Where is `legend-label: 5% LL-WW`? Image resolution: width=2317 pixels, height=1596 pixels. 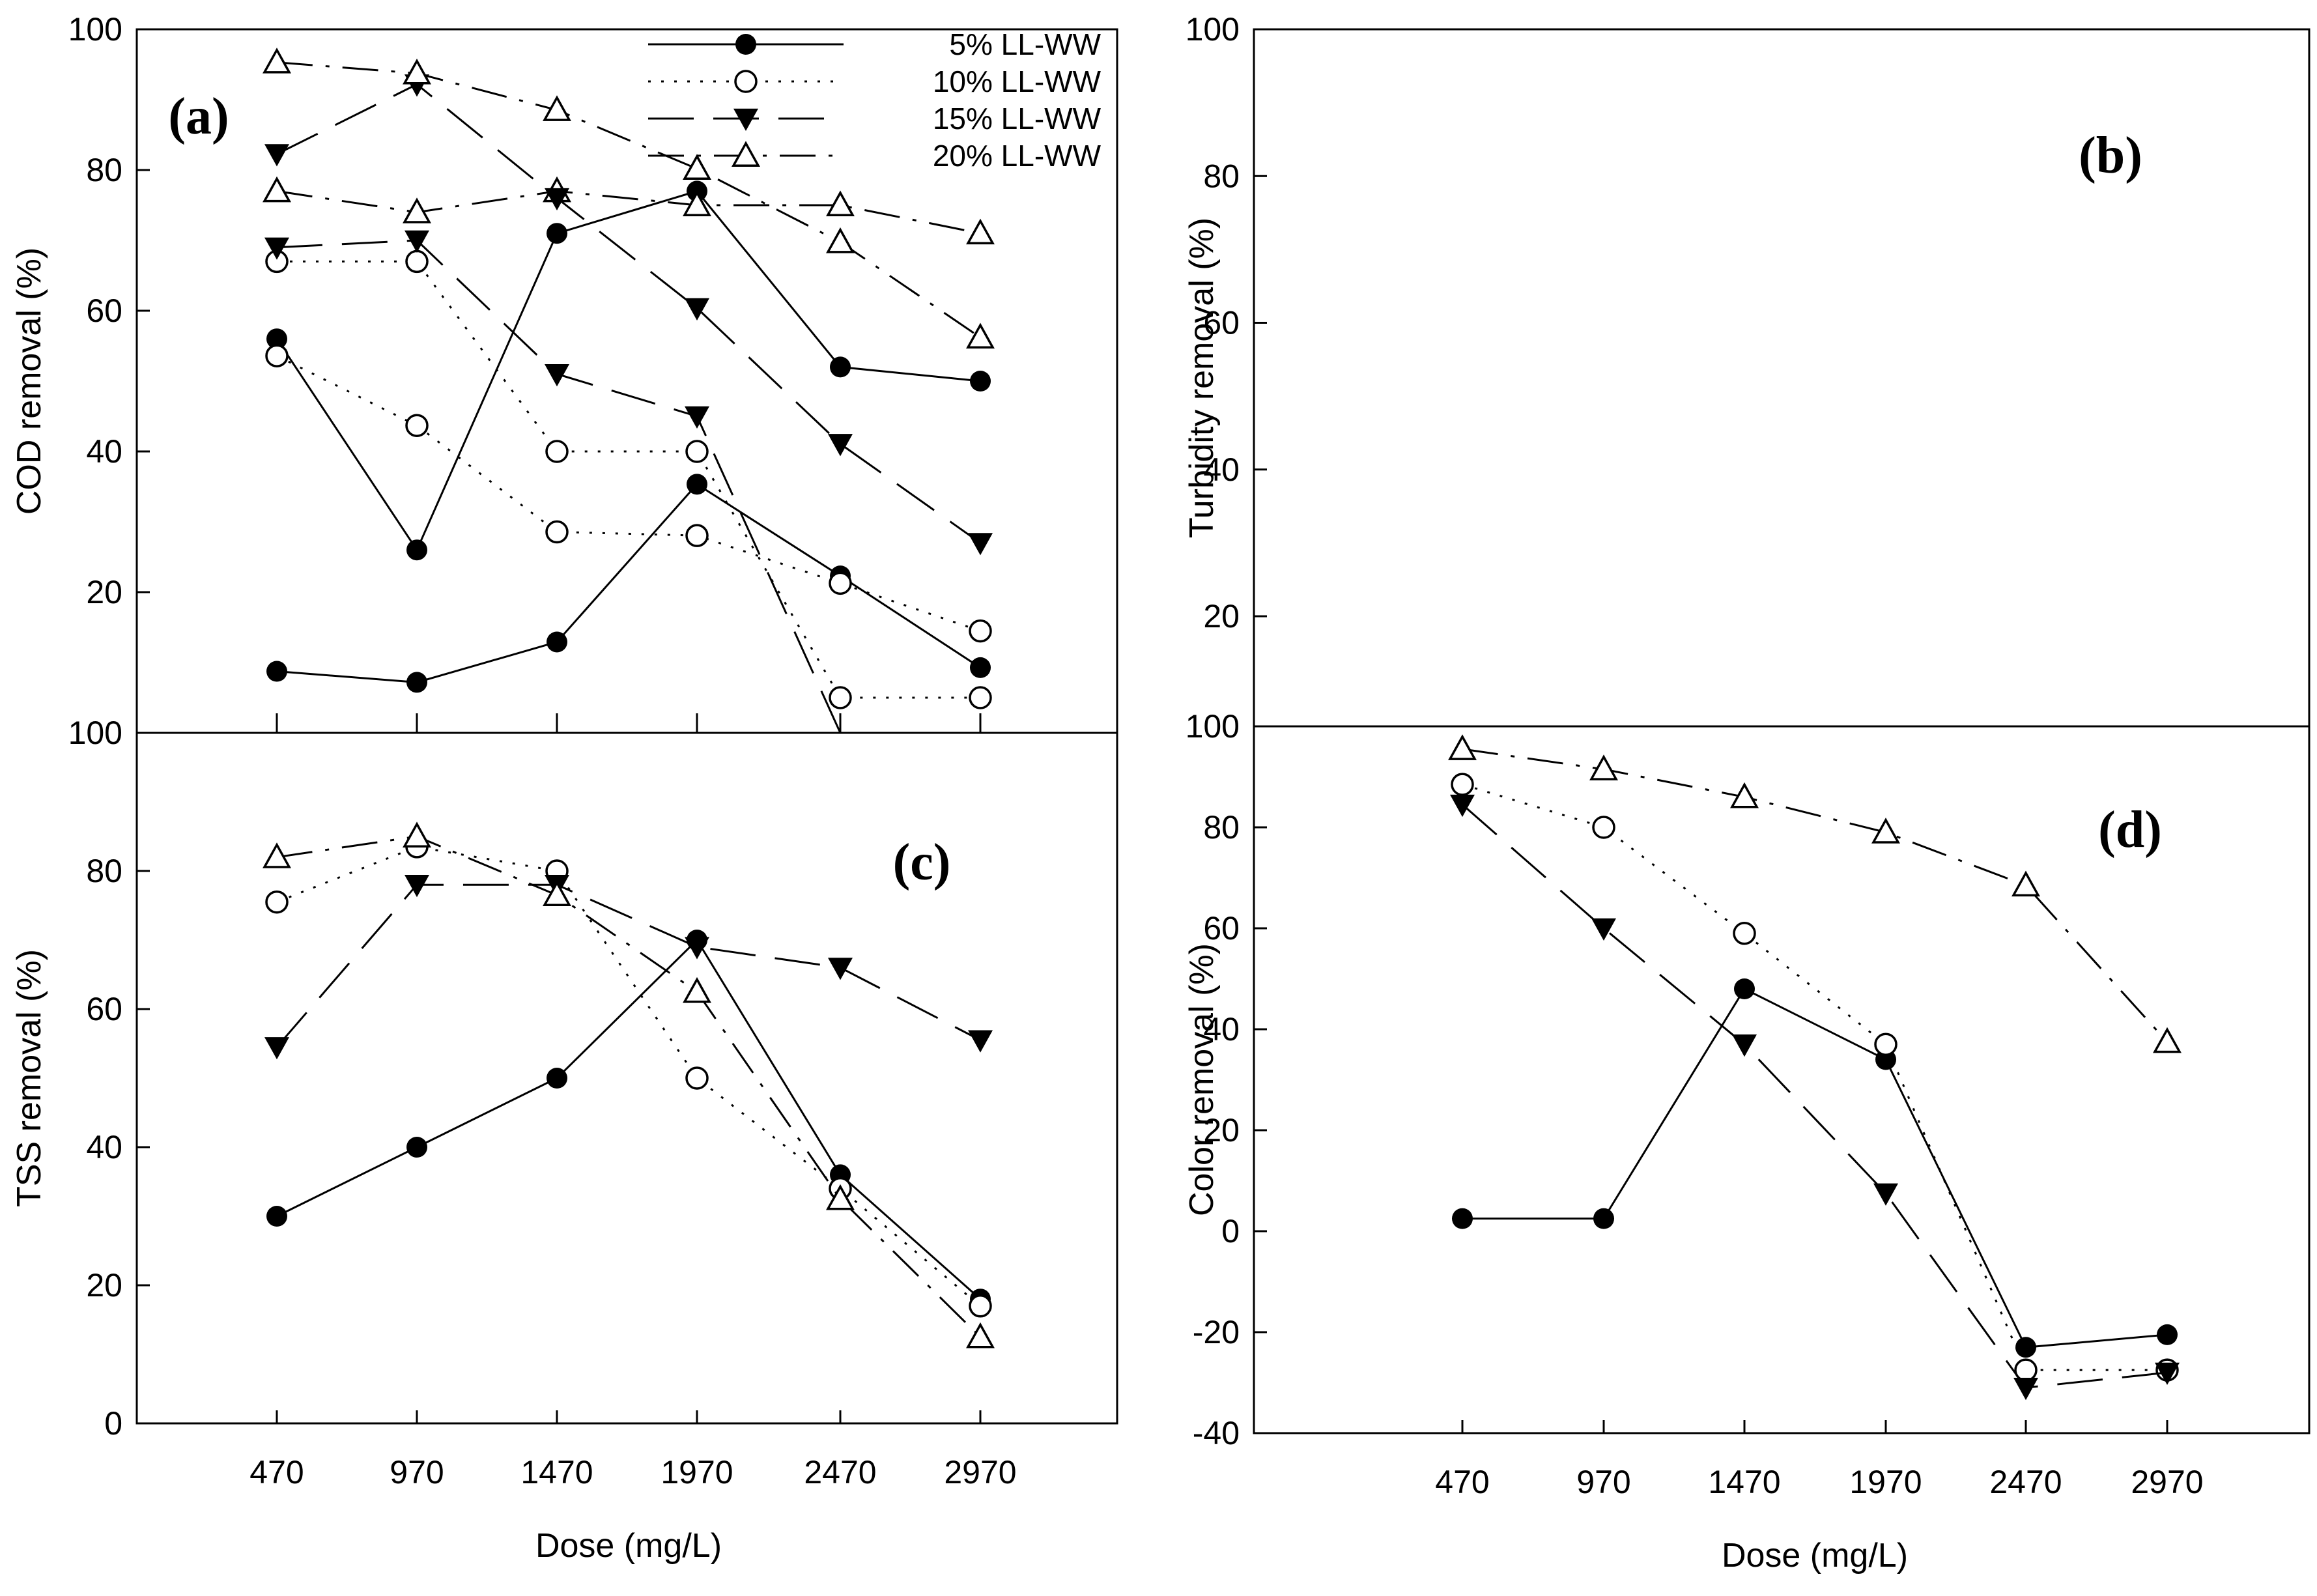
legend-label: 5% LL-WW is located at coordinates (1025, 44).